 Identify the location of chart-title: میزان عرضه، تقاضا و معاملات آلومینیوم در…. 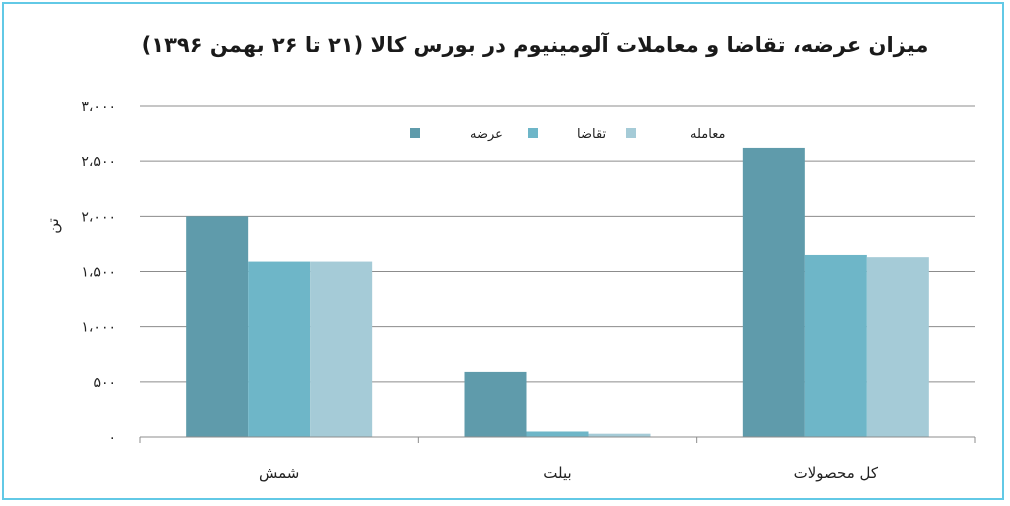
(535, 44).